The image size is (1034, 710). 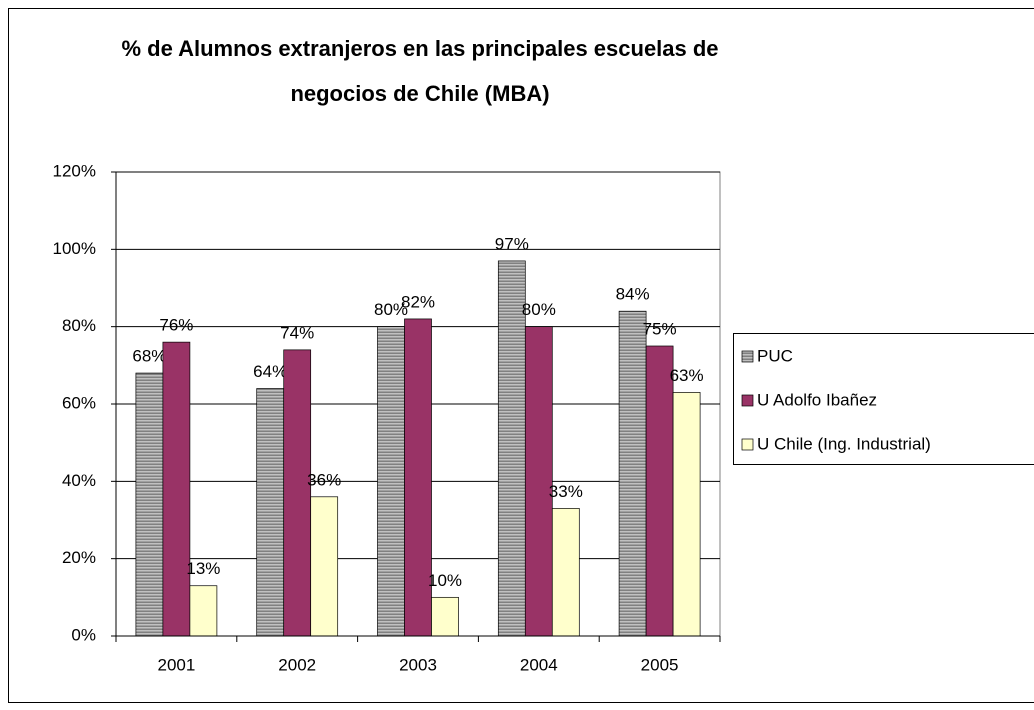 I want to click on data-label: 64%, so click(x=270, y=371).